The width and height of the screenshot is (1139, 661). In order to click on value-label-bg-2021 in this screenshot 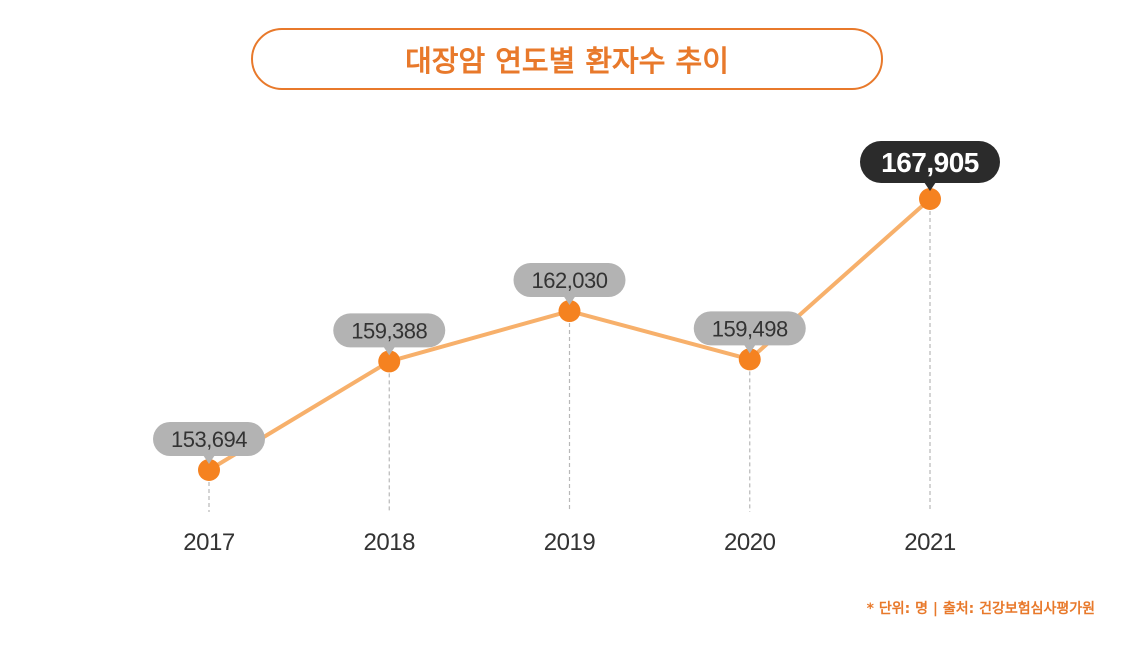, I will do `click(930, 162)`.